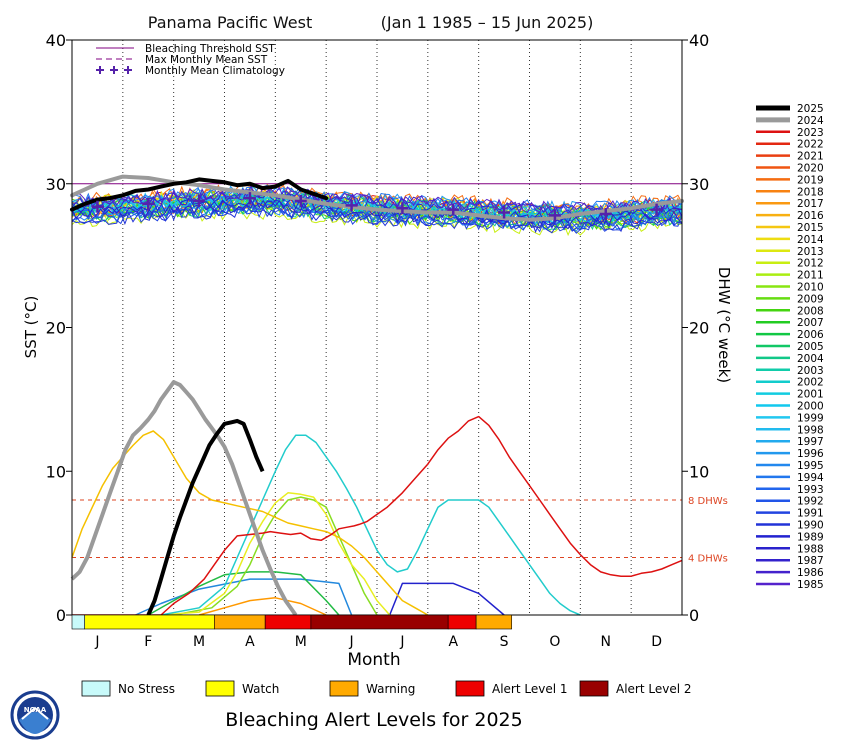 The image size is (850, 750). What do you see at coordinates (61, 615) in the screenshot?
I see `y-tick-label-left: 0` at bounding box center [61, 615].